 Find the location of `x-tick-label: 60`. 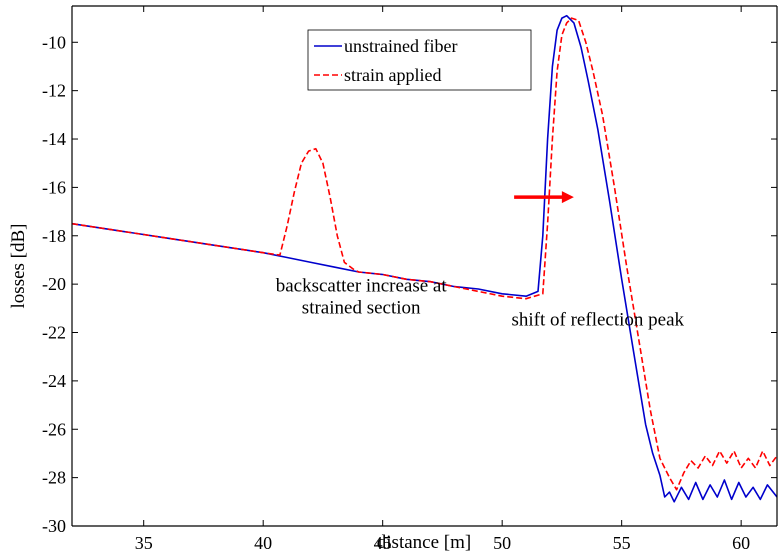

x-tick-label: 60 is located at coordinates (741, 543).